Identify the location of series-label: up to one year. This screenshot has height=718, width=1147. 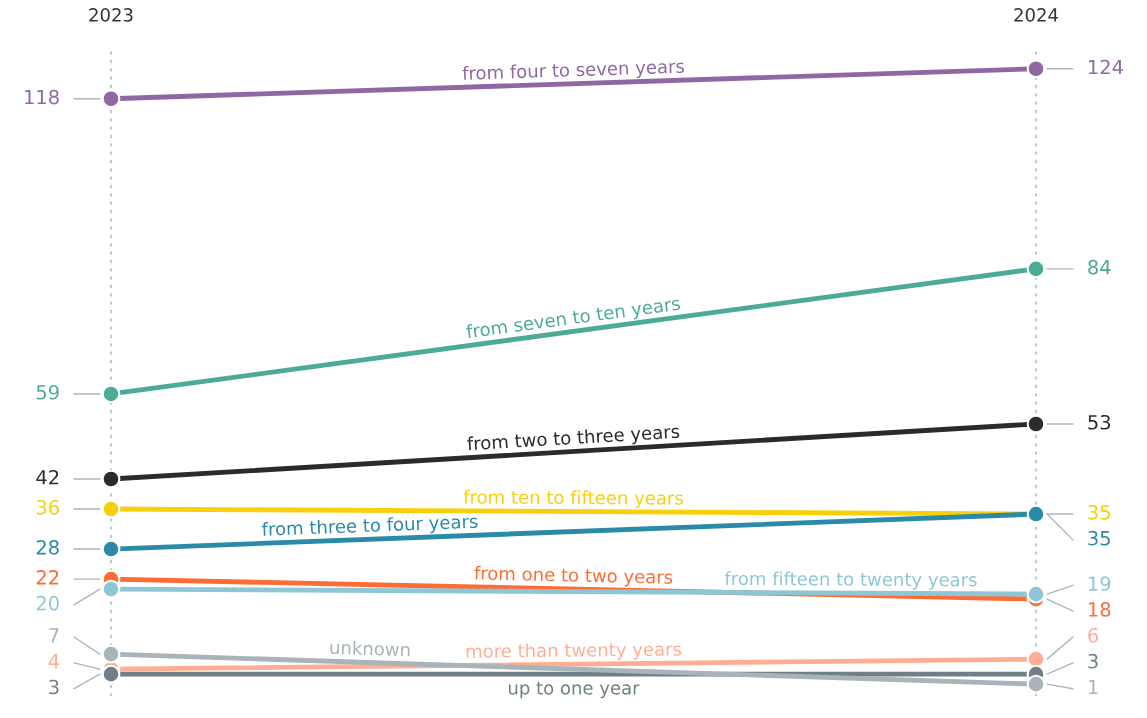
(574, 690).